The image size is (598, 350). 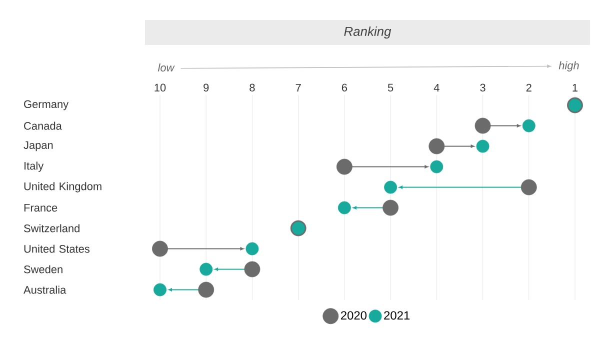 I want to click on x-tick-label: 7, so click(x=298, y=88).